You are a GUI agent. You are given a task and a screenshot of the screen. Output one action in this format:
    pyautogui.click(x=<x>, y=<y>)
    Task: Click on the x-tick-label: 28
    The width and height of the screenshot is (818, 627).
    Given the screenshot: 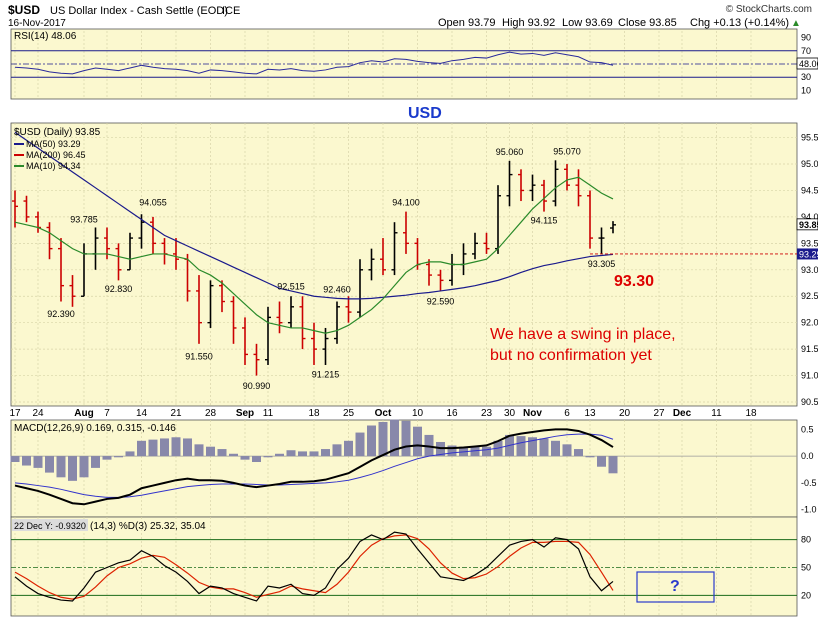 What is the action you would take?
    pyautogui.click(x=211, y=413)
    